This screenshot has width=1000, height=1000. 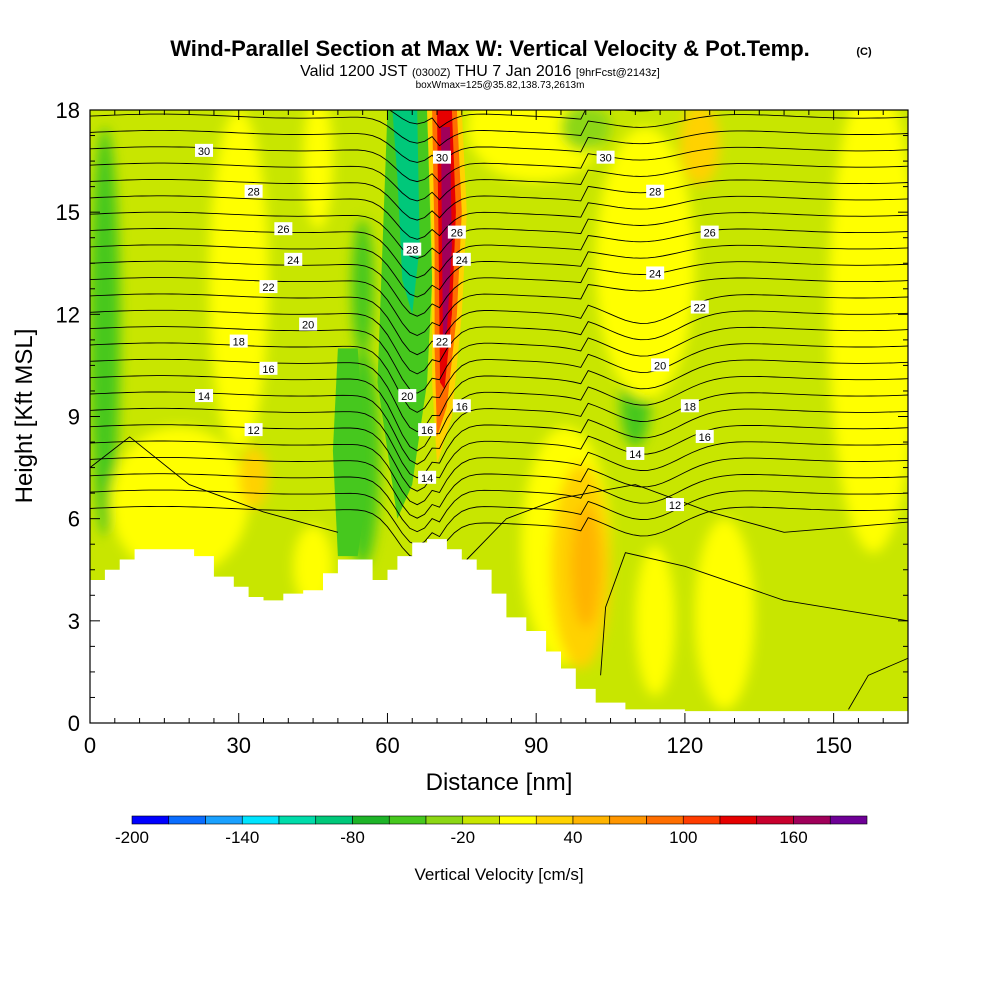 What do you see at coordinates (491, 831) in the screenshot?
I see `colorbar: -200 -140 -80 -20 40 100 160` at bounding box center [491, 831].